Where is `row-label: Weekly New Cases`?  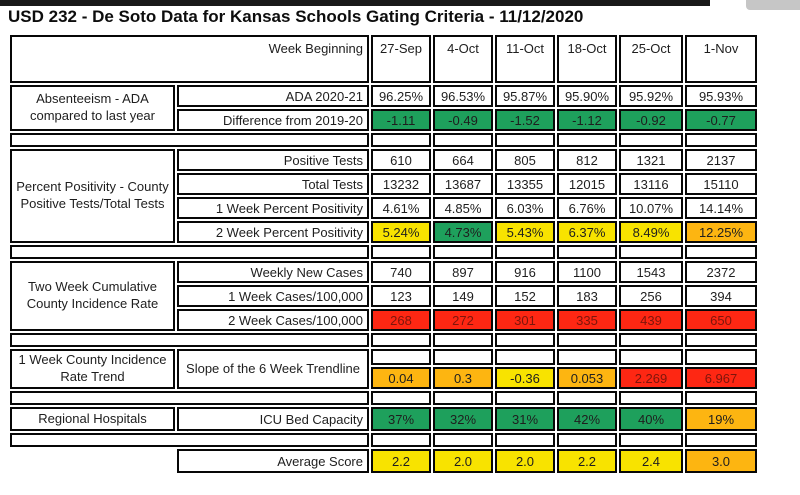 row-label: Weekly New Cases is located at coordinates (273, 272).